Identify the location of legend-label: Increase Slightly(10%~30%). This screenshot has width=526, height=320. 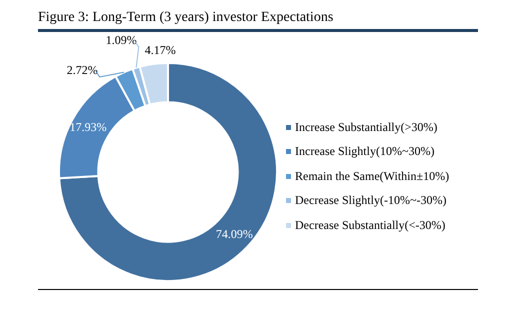
(364, 152).